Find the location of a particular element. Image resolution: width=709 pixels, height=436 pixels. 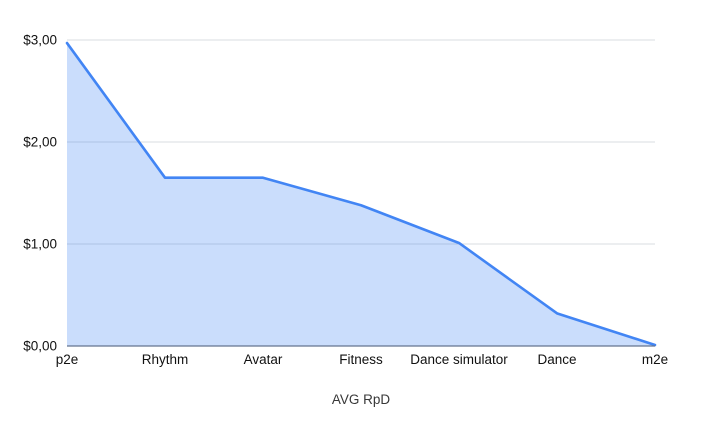

x-tick-label: Rhythm is located at coordinates (165, 359).